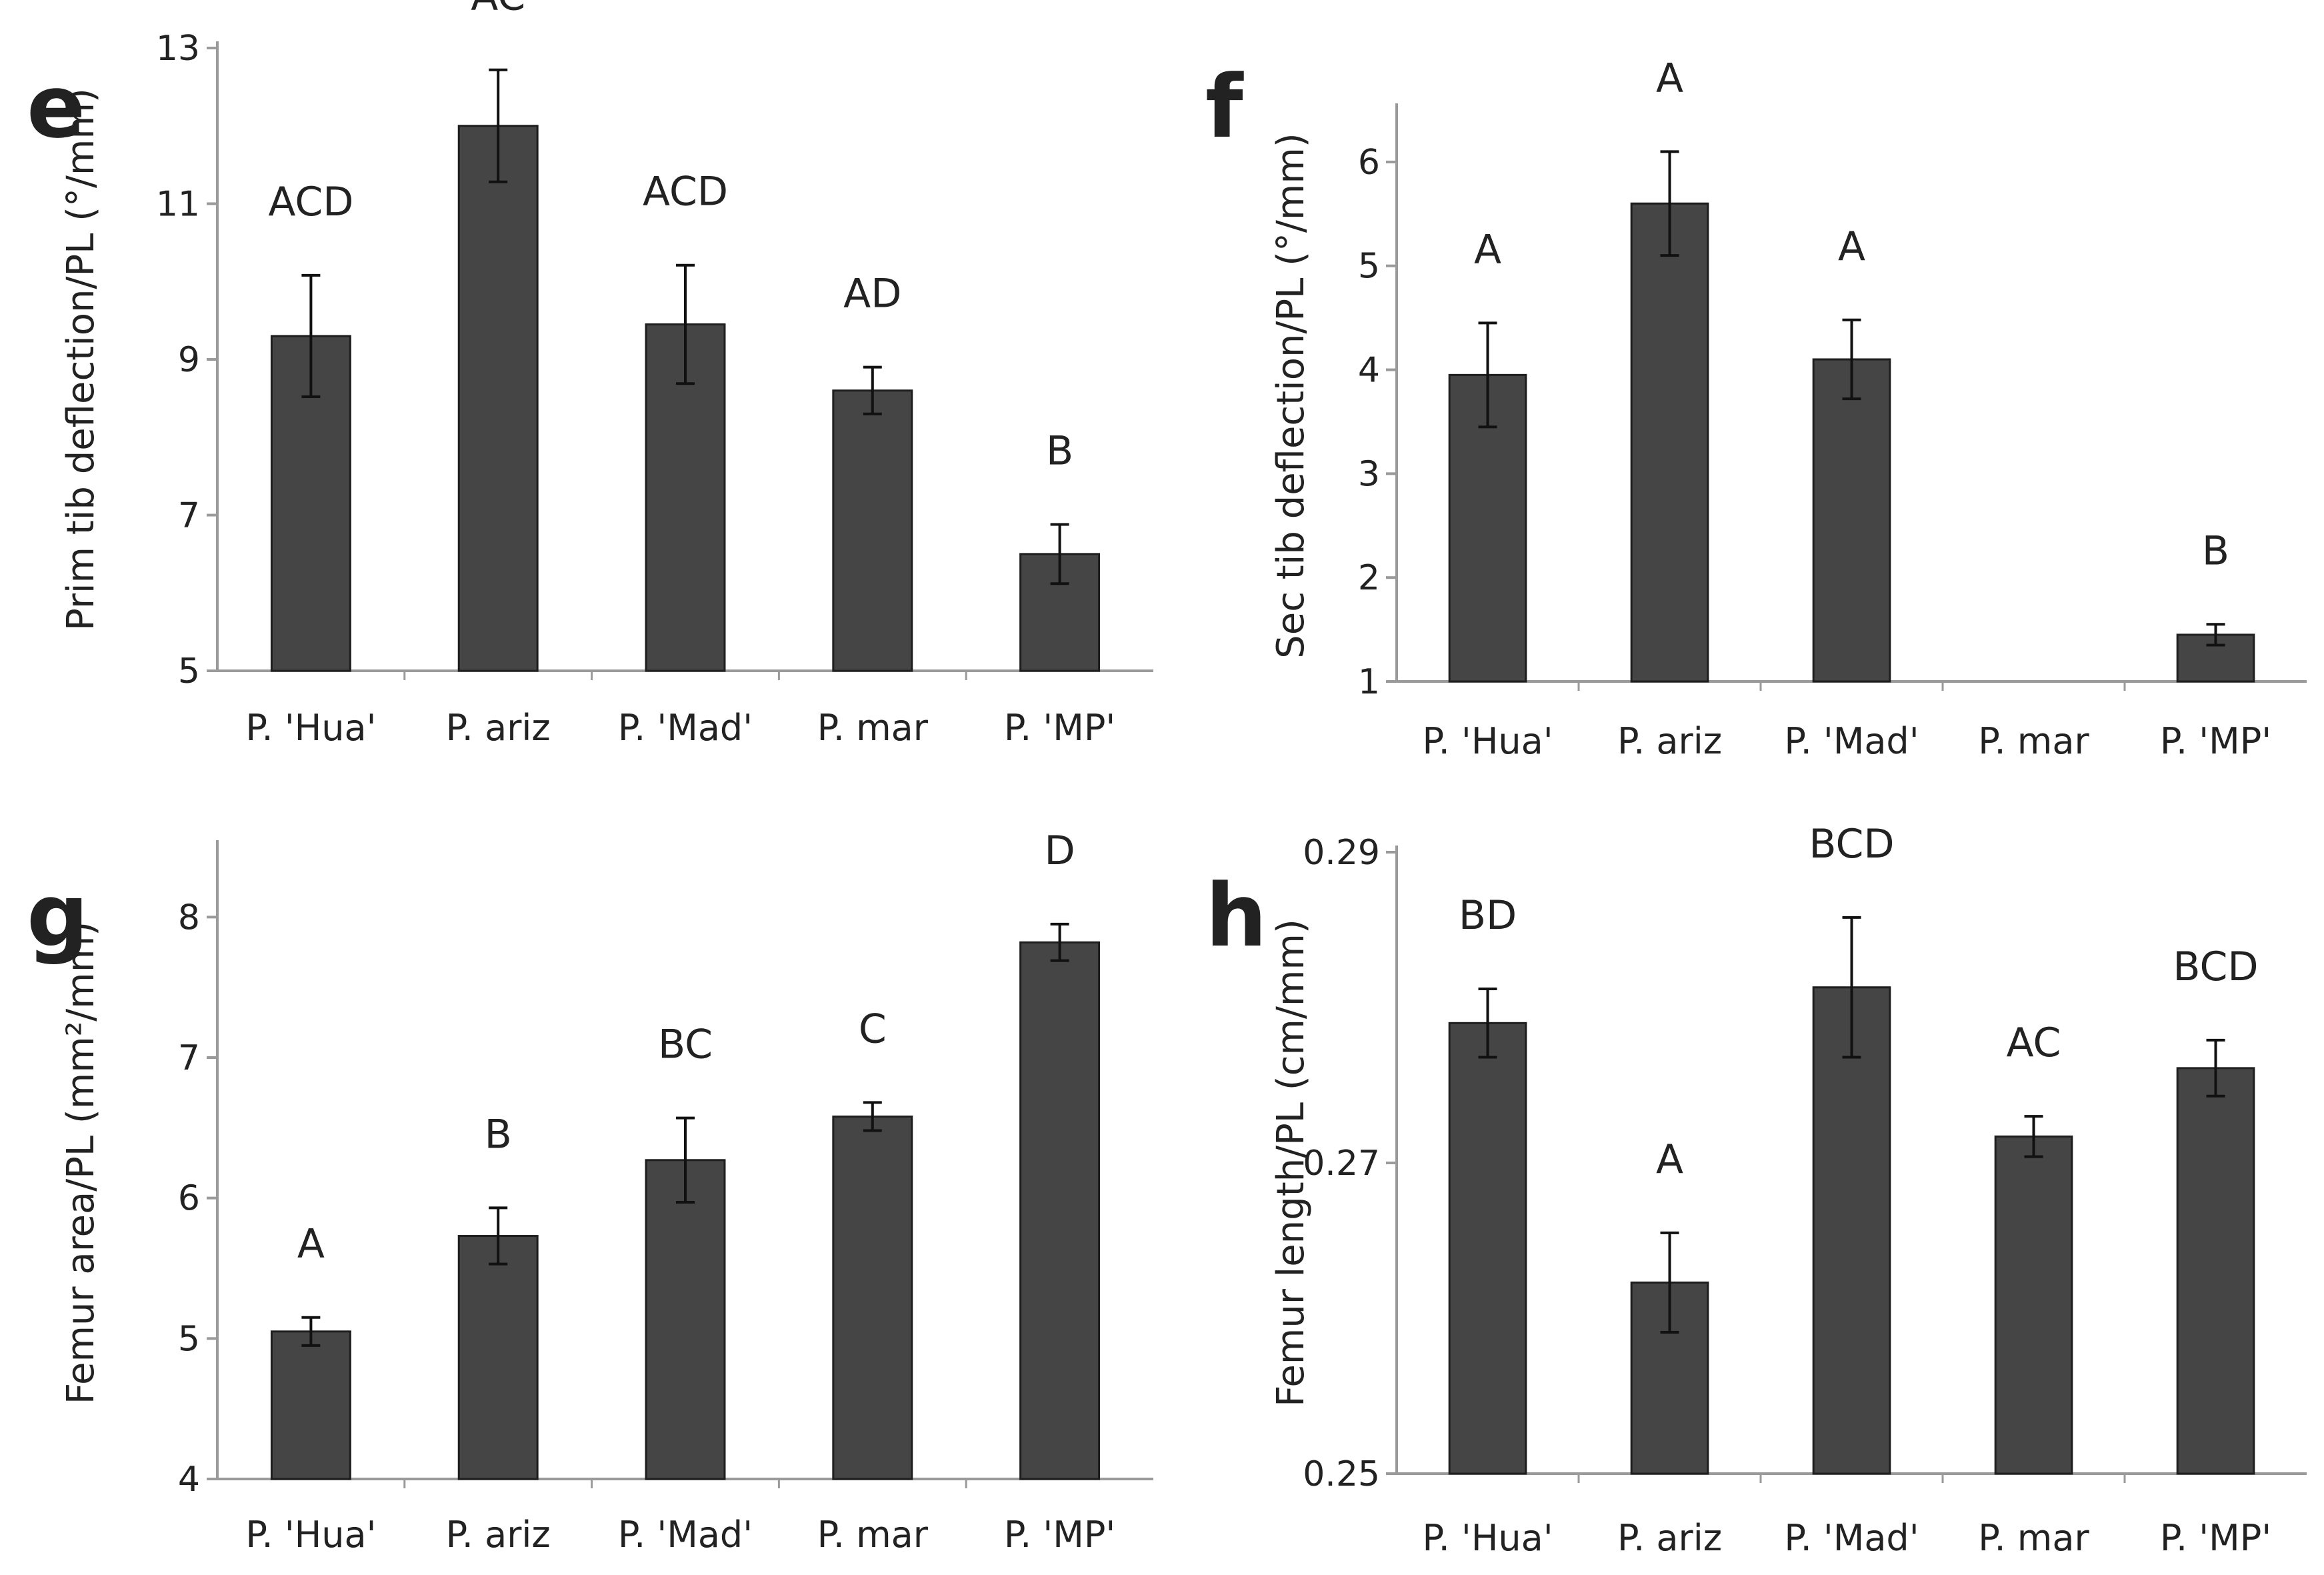 This screenshot has width=2324, height=1575. Describe the element at coordinates (189, 918) in the screenshot. I see `y-tick-label: 8` at that location.